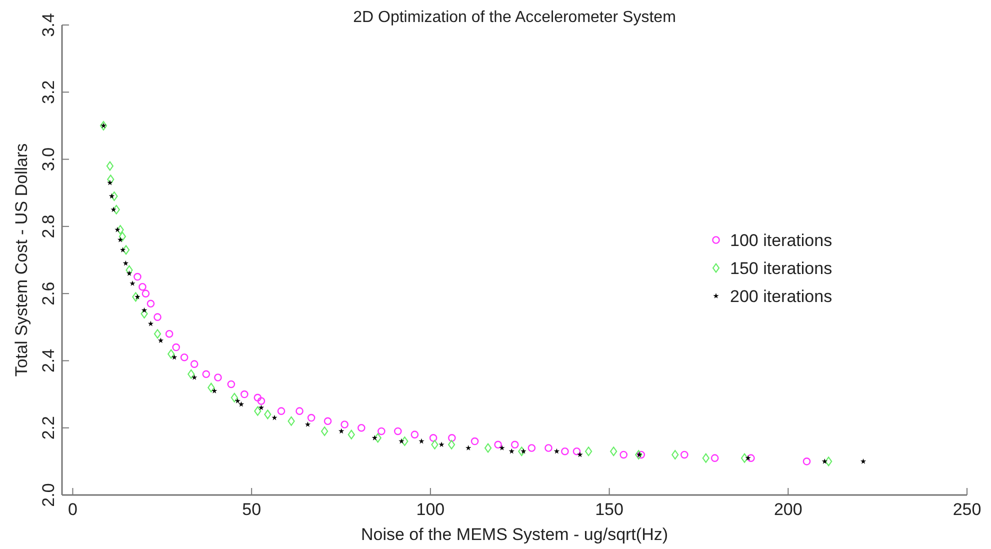 The image size is (991, 549). I want to click on x-tick-label: 250, so click(967, 509).